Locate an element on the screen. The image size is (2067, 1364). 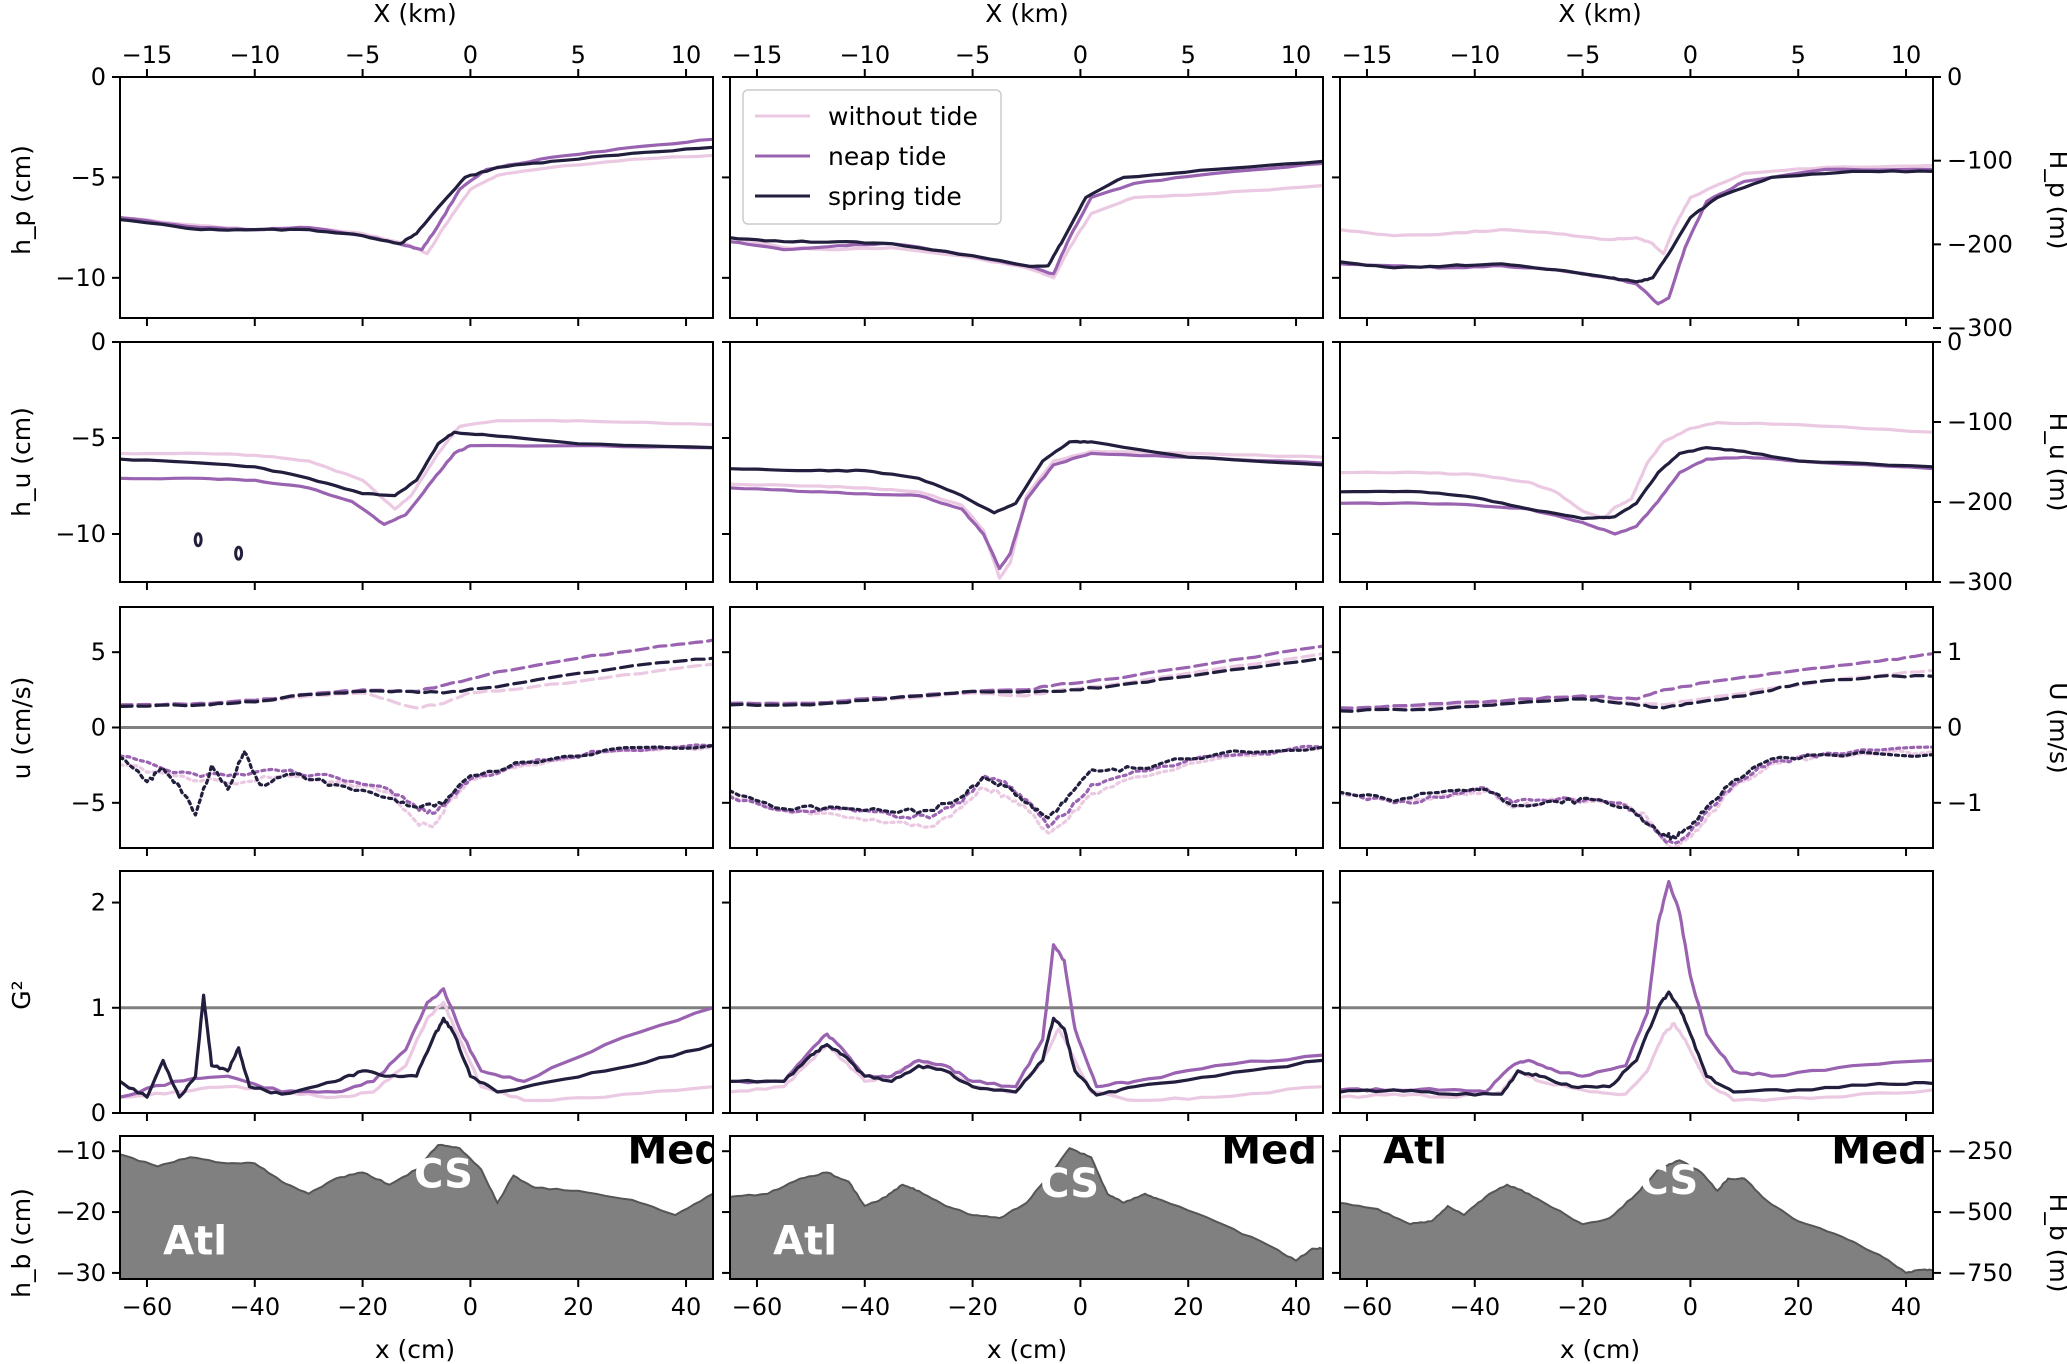
panel-r1-c0 is located at coordinates (416, 489).